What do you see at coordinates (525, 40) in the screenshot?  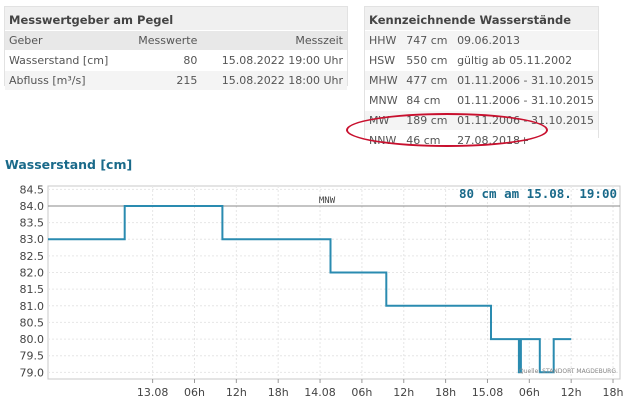 I see `level-date: 09.06.2013` at bounding box center [525, 40].